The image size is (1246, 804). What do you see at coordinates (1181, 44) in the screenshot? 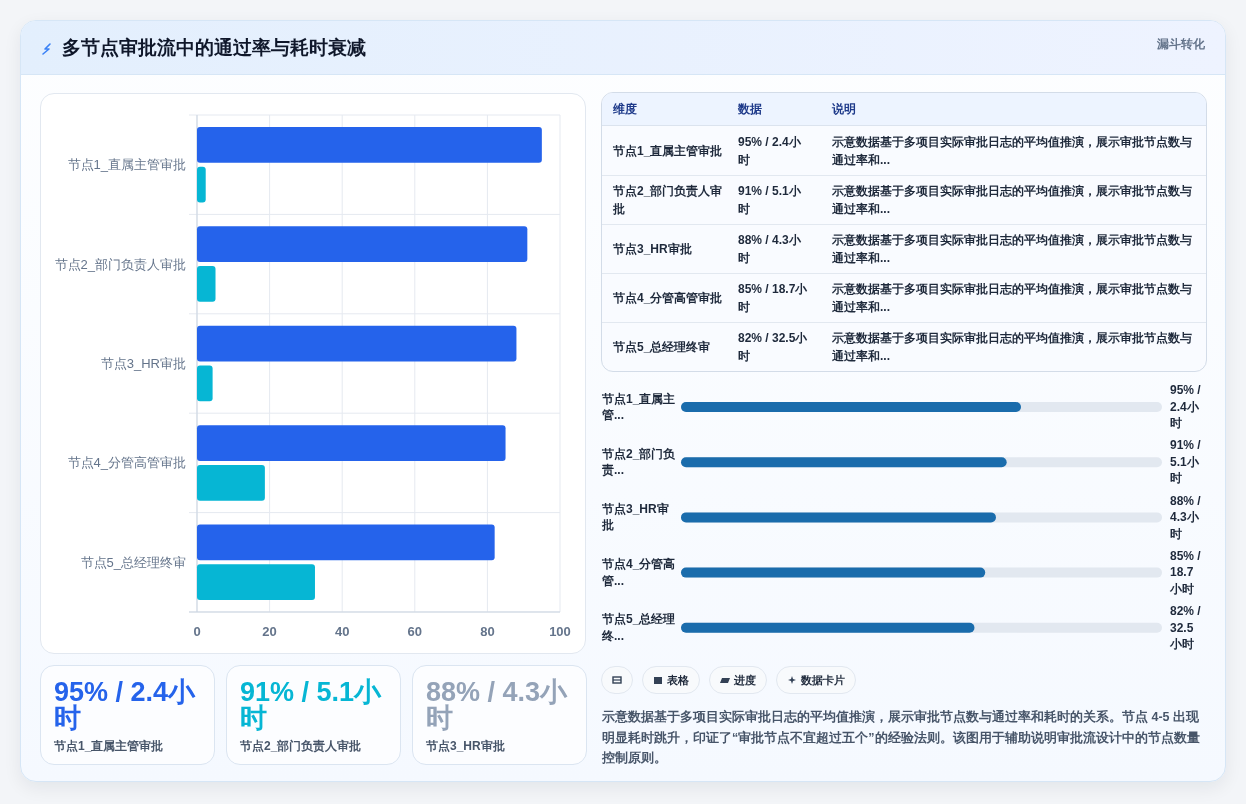
I see `text: 漏斗转化` at bounding box center [1181, 44].